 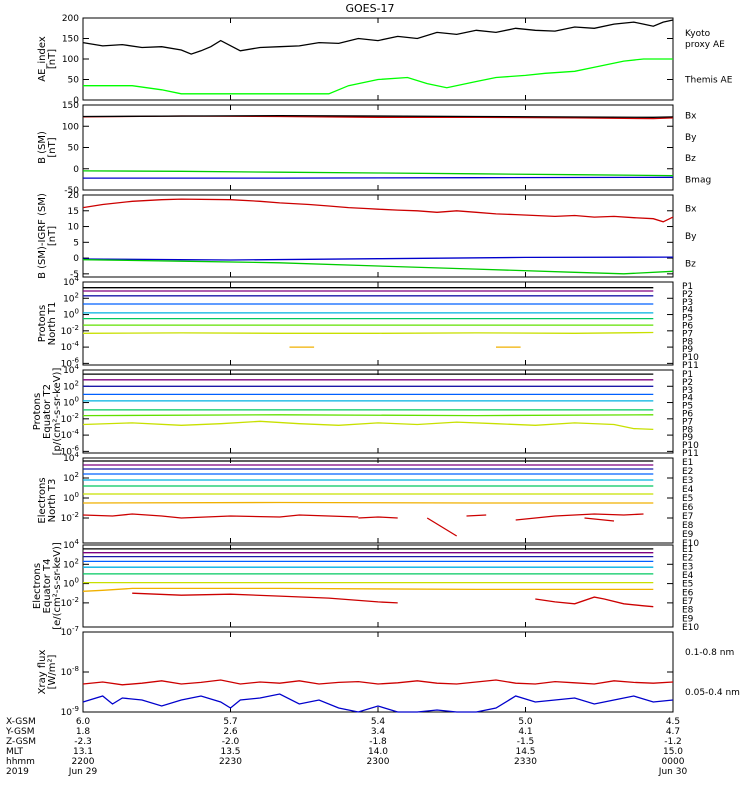 I want to click on x-axis-value: 1.8, so click(x=83, y=732).